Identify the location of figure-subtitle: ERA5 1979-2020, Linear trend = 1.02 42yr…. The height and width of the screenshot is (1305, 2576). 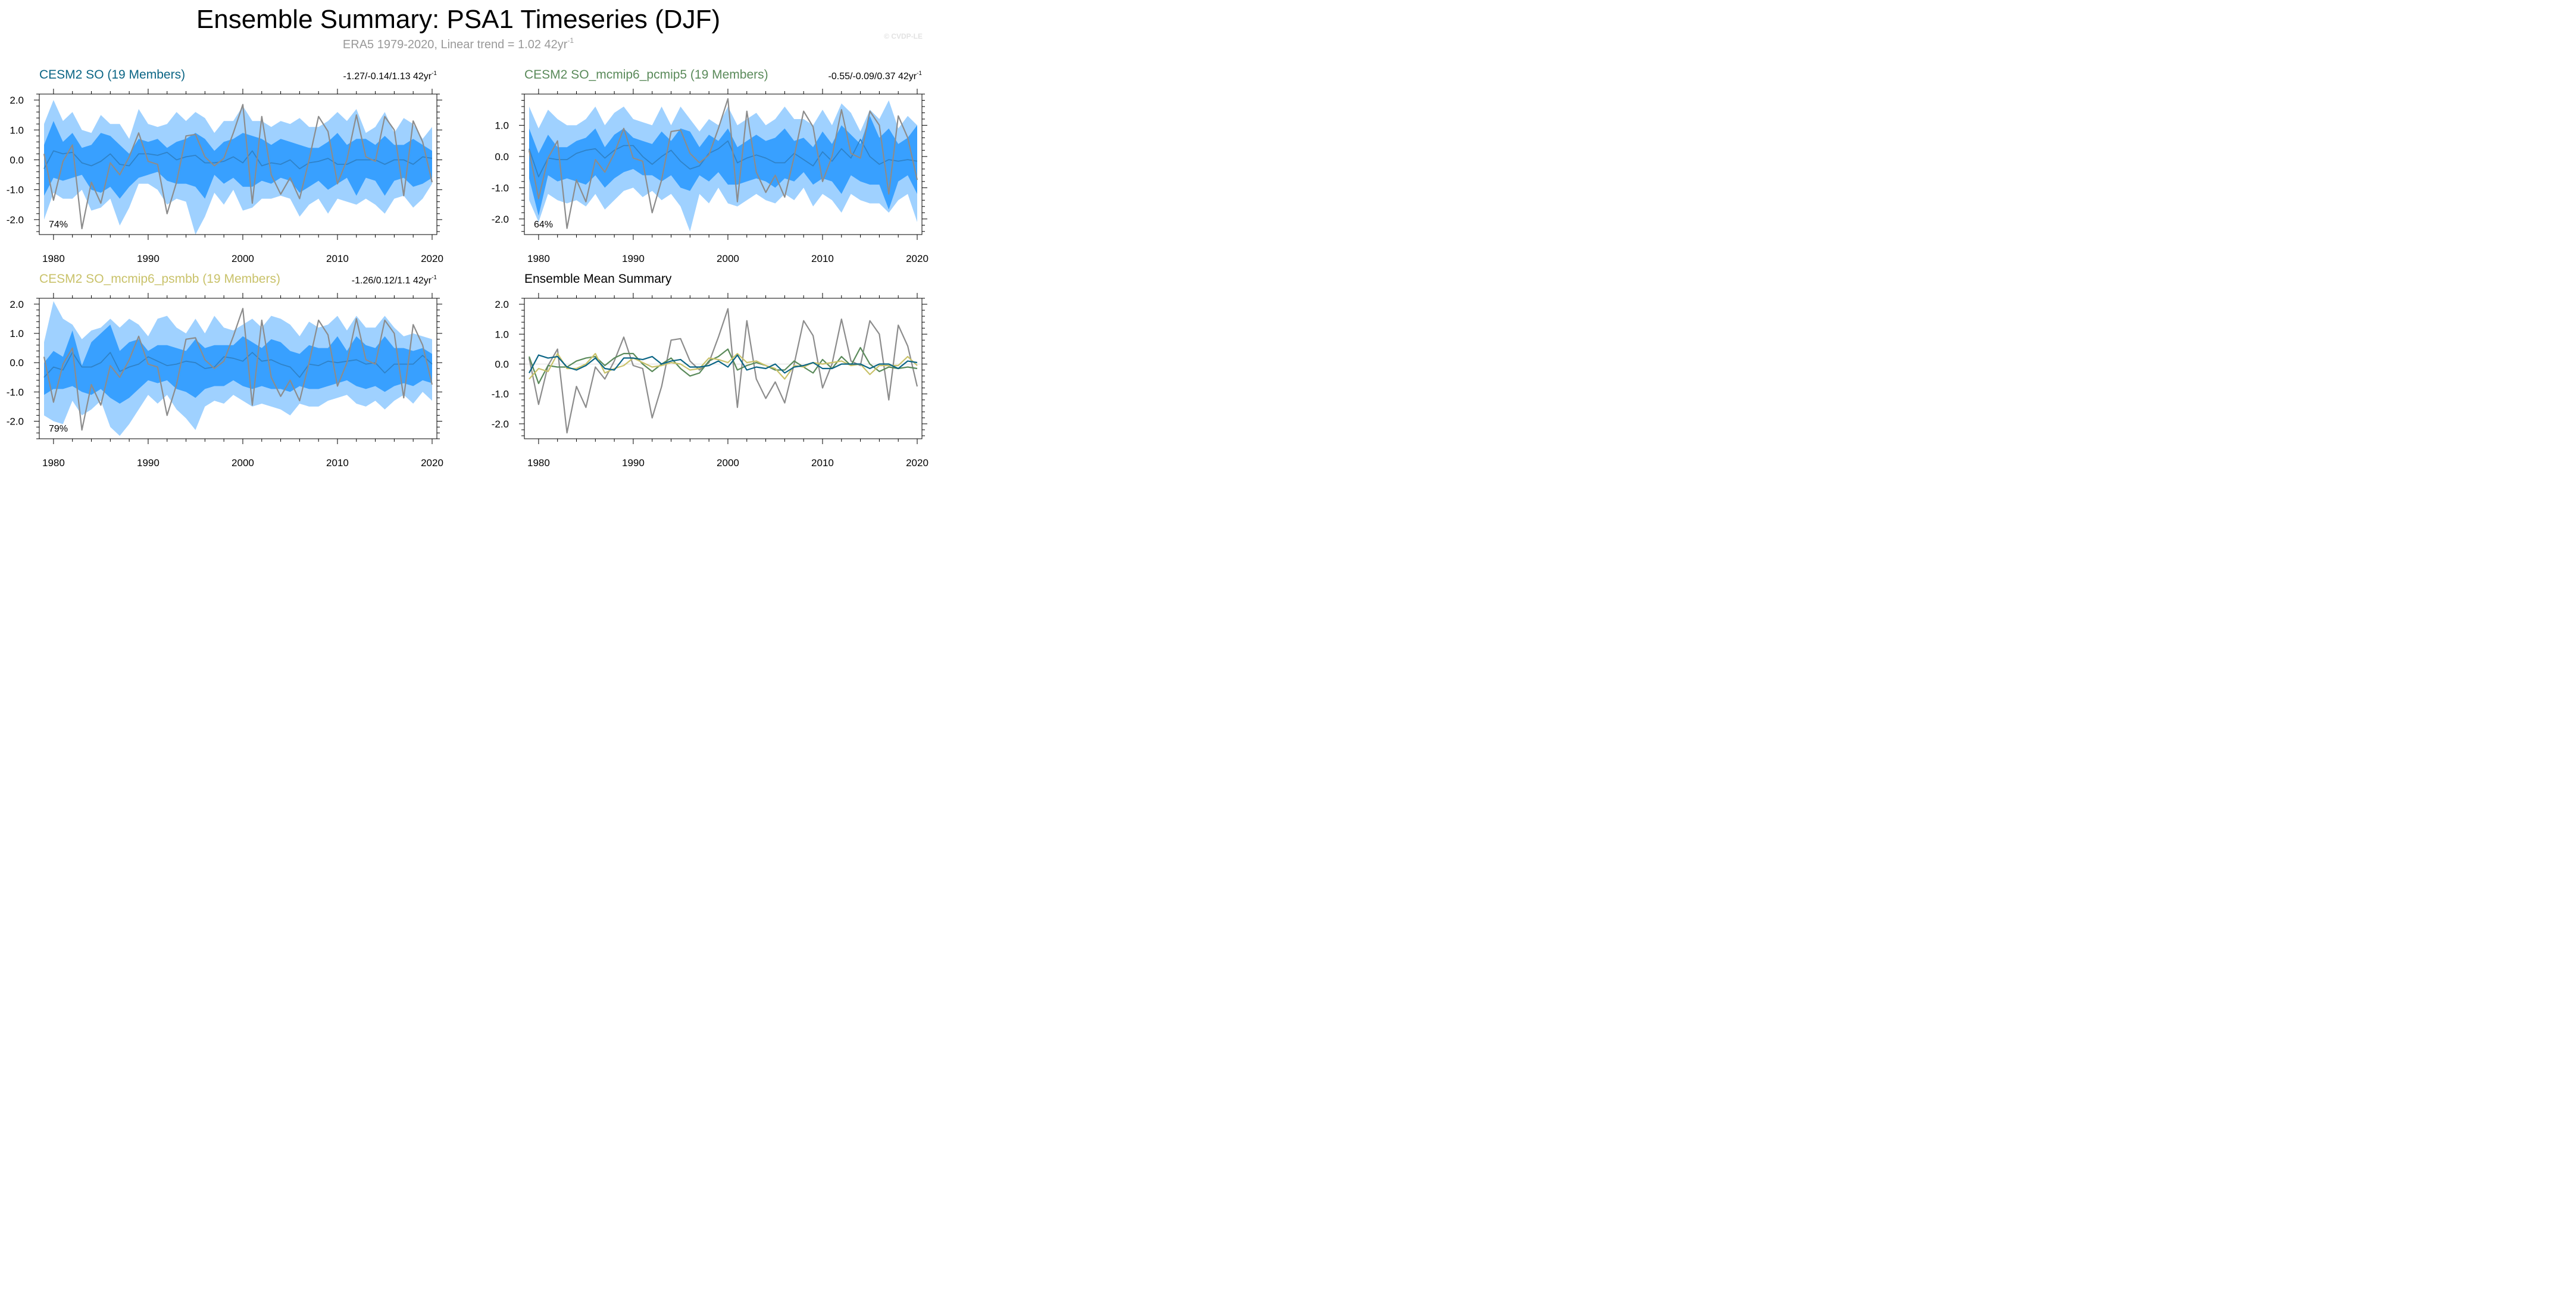
(458, 43).